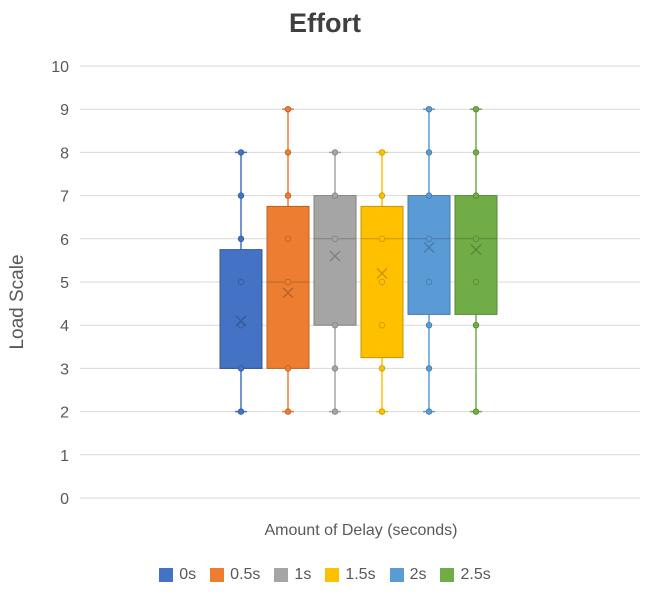  I want to click on box-2s, so click(429, 255).